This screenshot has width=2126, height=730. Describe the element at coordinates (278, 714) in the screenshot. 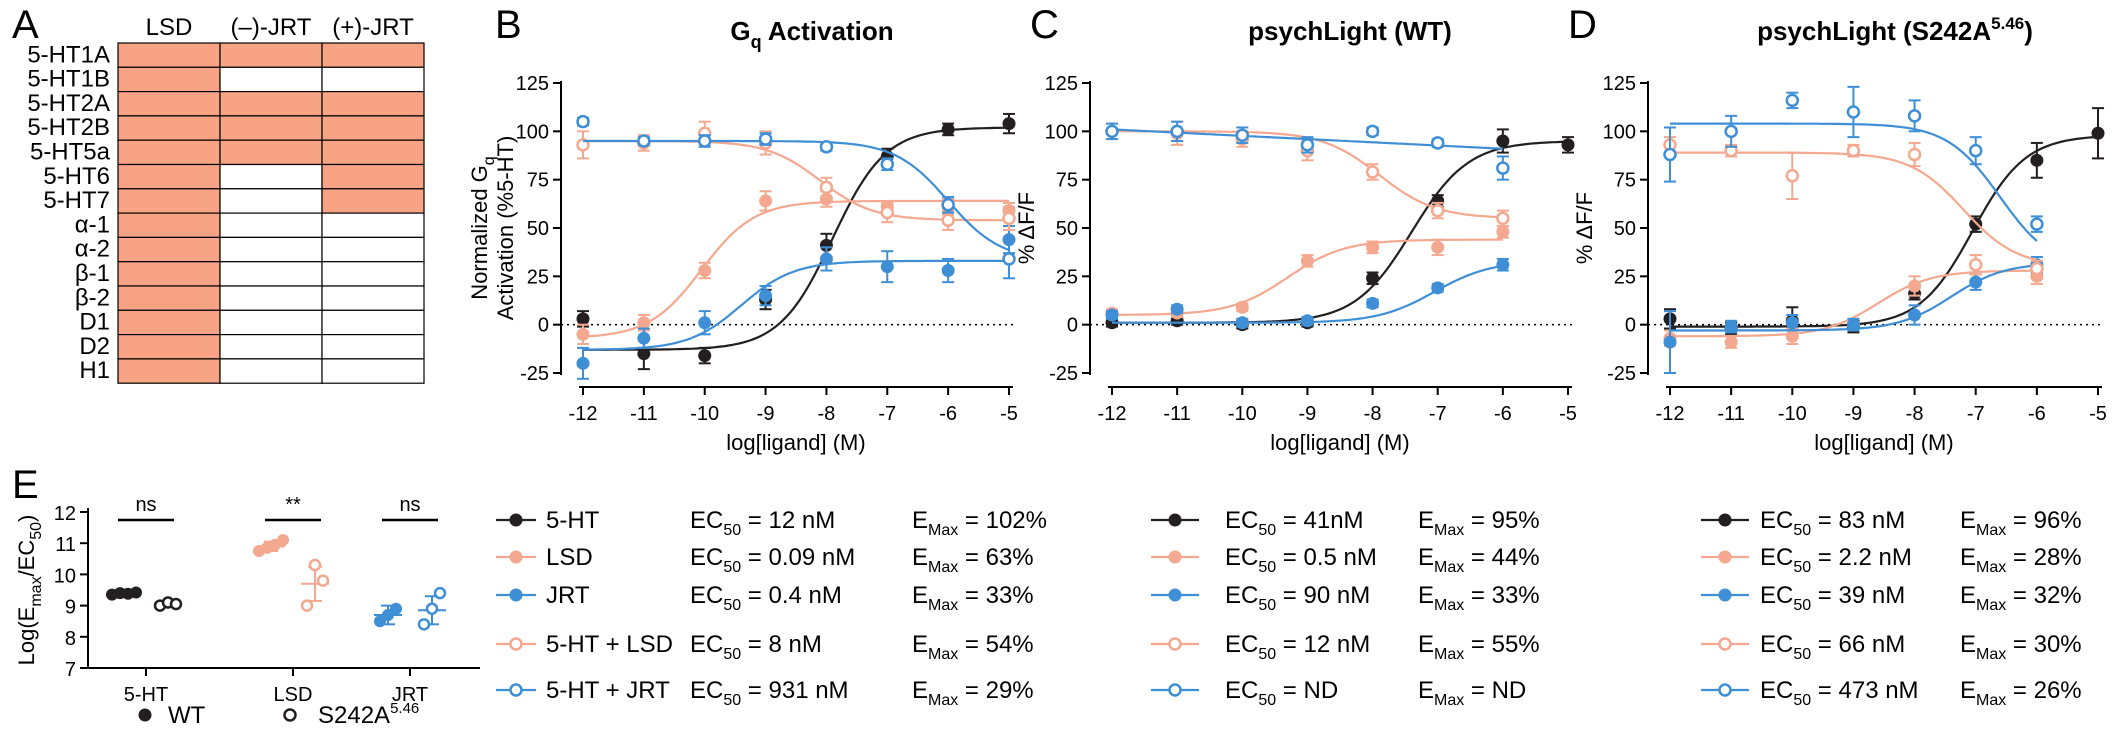

I see `scatter-legend: WT S242A5.46` at that location.